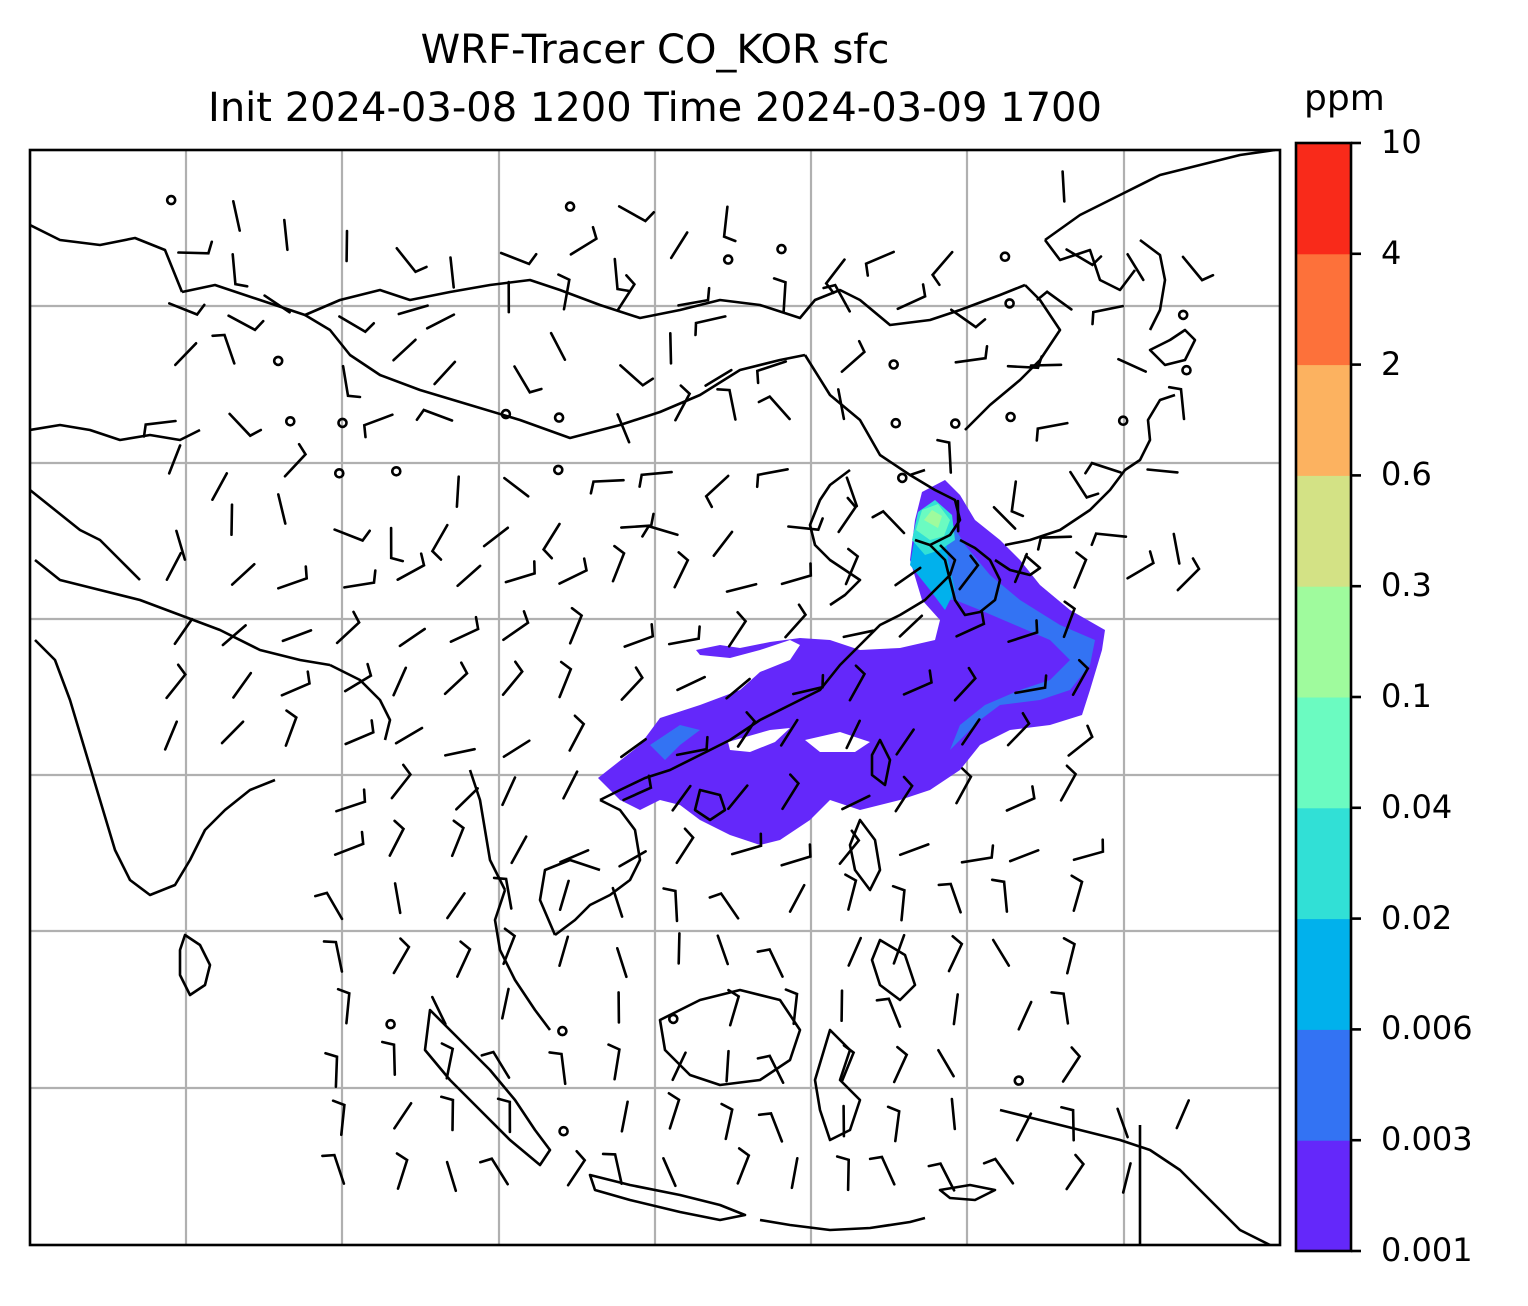 The height and width of the screenshot is (1306, 1528). What do you see at coordinates (1090, 265) in the screenshot?
I see `okhotsk-coast` at bounding box center [1090, 265].